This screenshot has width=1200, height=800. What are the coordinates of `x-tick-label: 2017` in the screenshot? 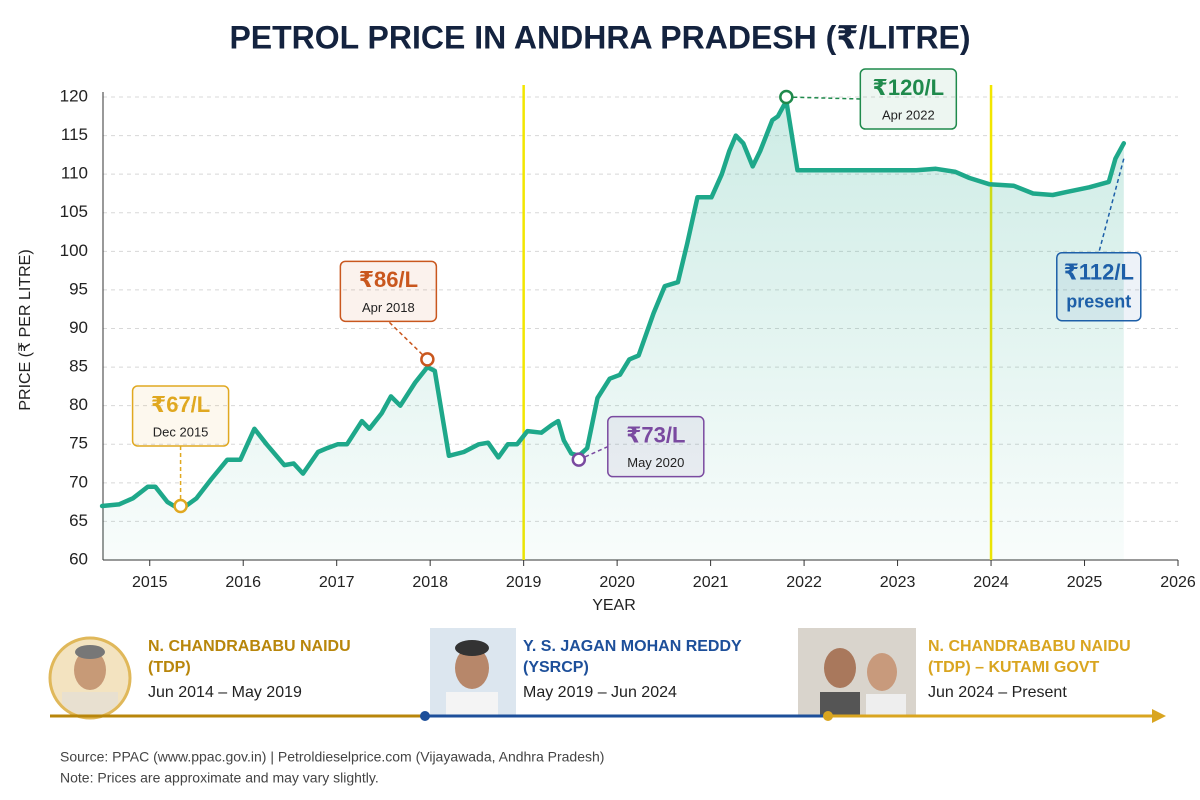 It's located at (337, 582).